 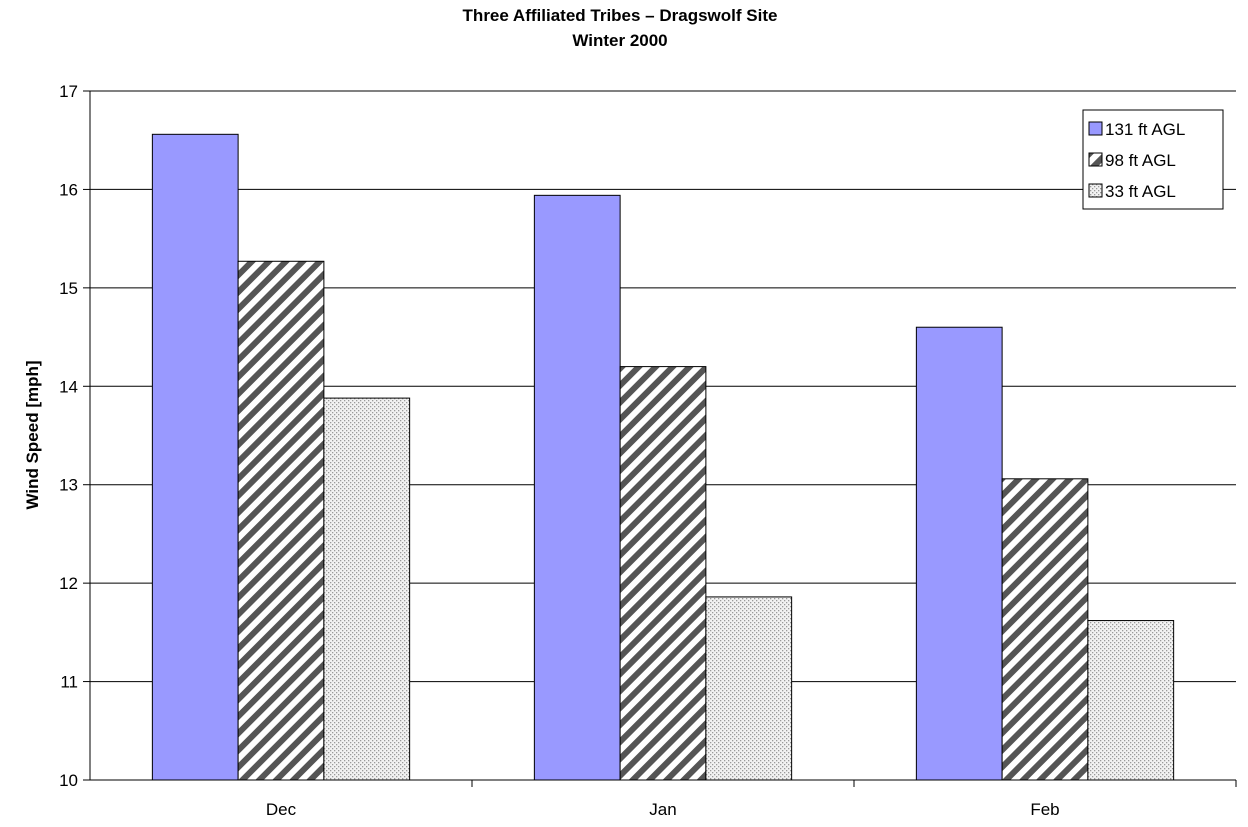 What do you see at coordinates (68, 485) in the screenshot?
I see `y-tick-label: 13` at bounding box center [68, 485].